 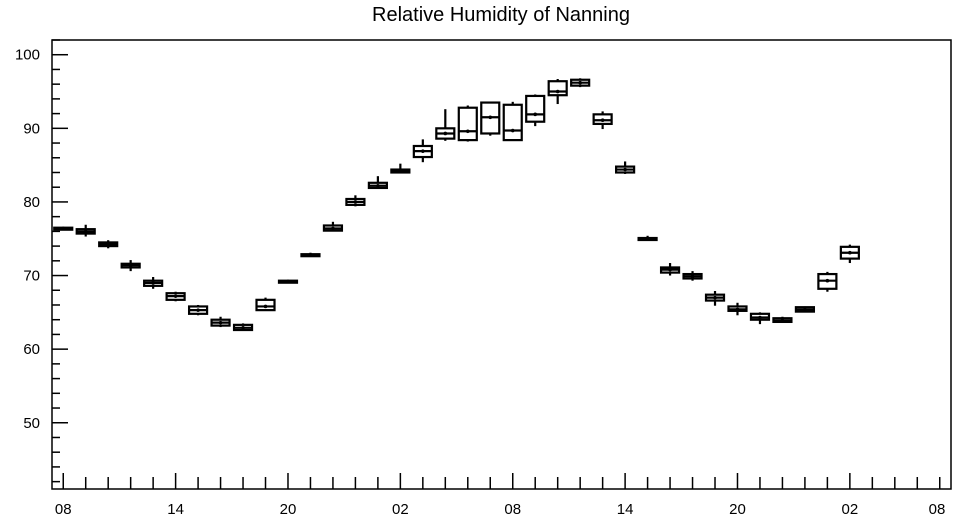 I want to click on chart-title: Relative Humidity of Nanning, so click(x=501, y=15).